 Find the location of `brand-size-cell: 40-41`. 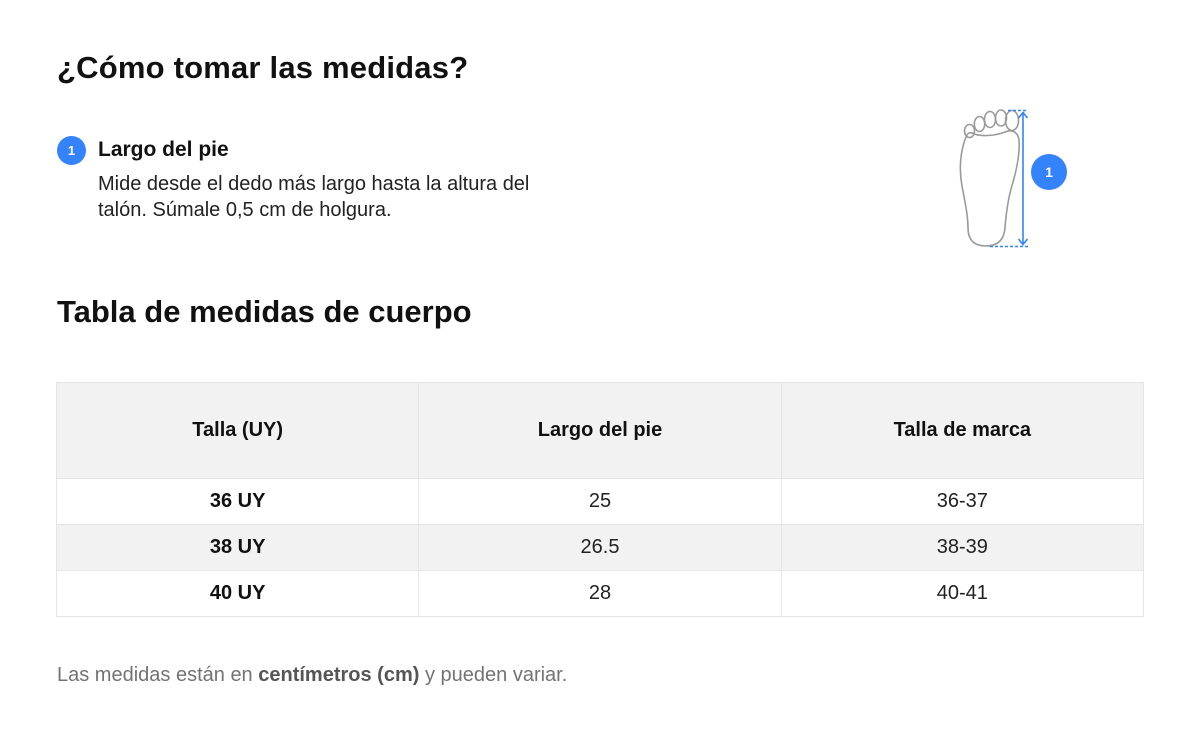

brand-size-cell: 40-41 is located at coordinates (962, 593).